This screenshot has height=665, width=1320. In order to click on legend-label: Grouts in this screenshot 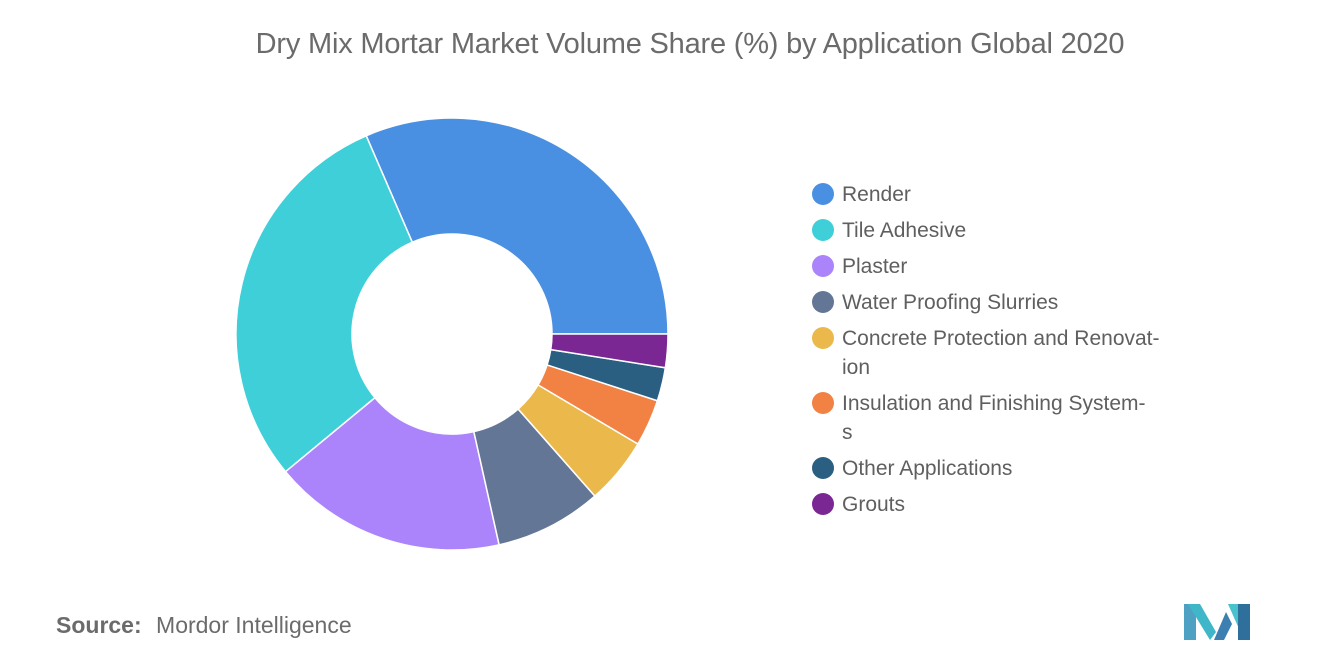, I will do `click(874, 504)`.